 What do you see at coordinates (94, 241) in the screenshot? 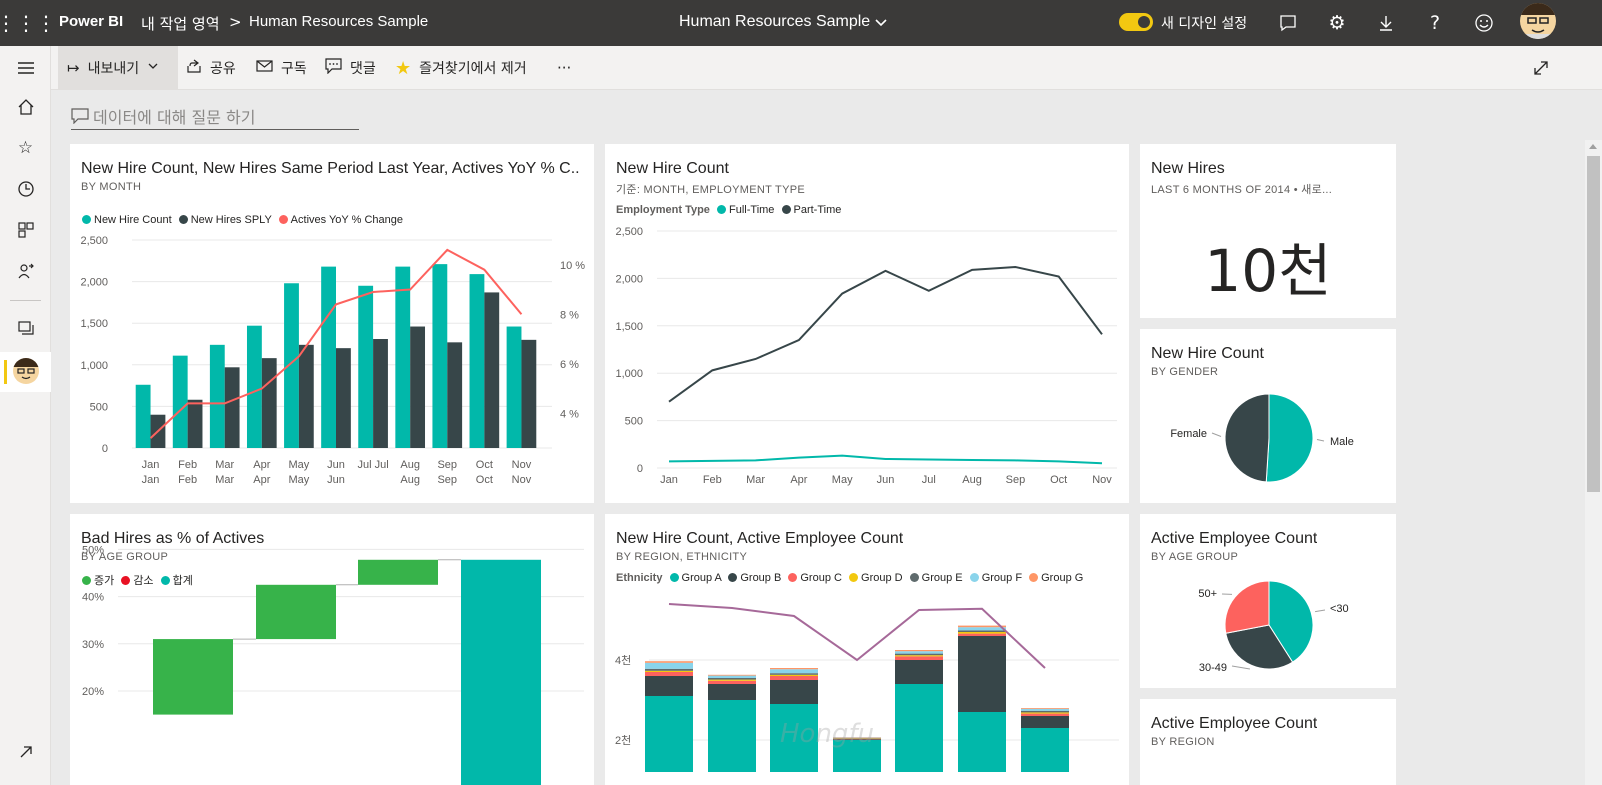
I see `y-tick-label: 2,500` at bounding box center [94, 241].